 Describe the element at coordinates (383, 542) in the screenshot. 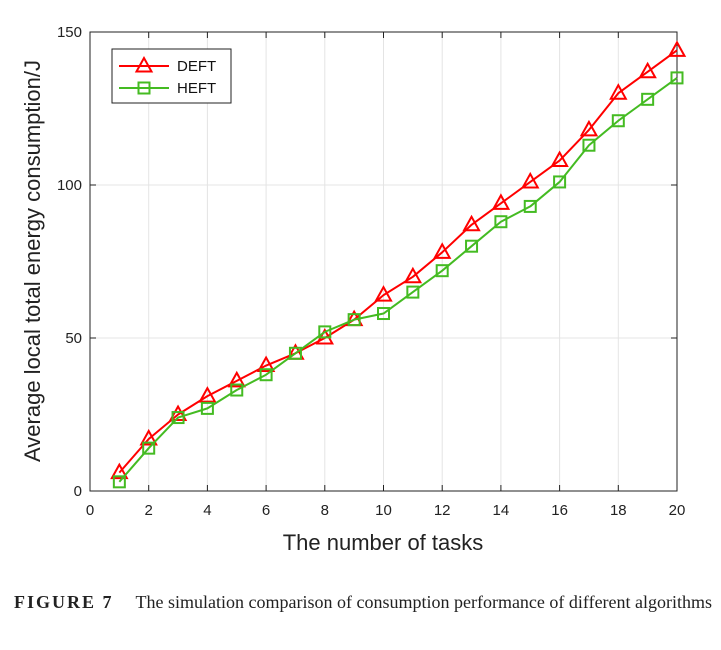

I see `x-axis-label: The number of tasks` at that location.